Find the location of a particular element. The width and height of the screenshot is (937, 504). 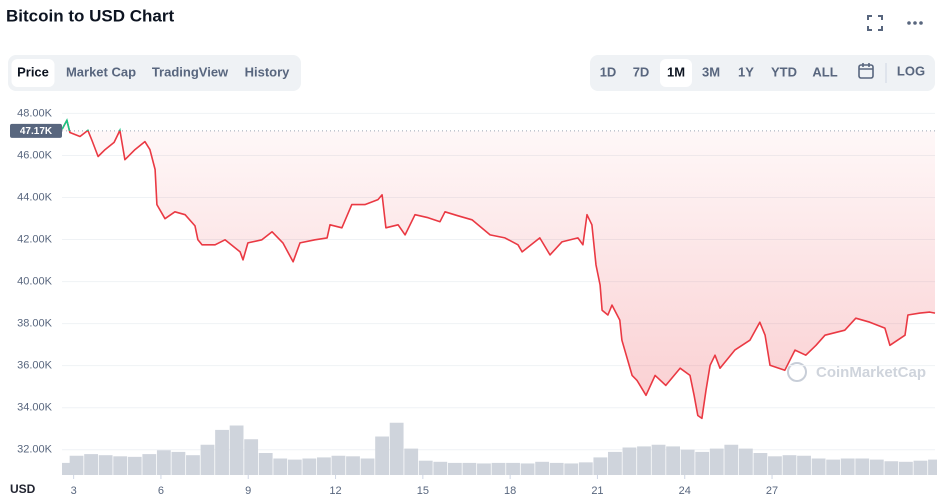

x-tick-label: 21 is located at coordinates (597, 491).